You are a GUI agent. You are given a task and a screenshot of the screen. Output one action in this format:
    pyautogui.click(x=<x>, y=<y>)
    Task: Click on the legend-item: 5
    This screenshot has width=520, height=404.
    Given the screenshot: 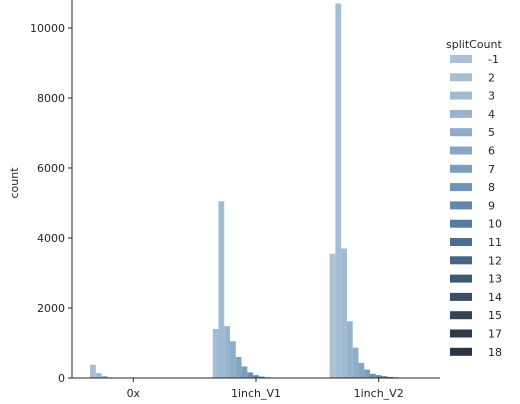 What is the action you would take?
    pyautogui.click(x=472, y=132)
    